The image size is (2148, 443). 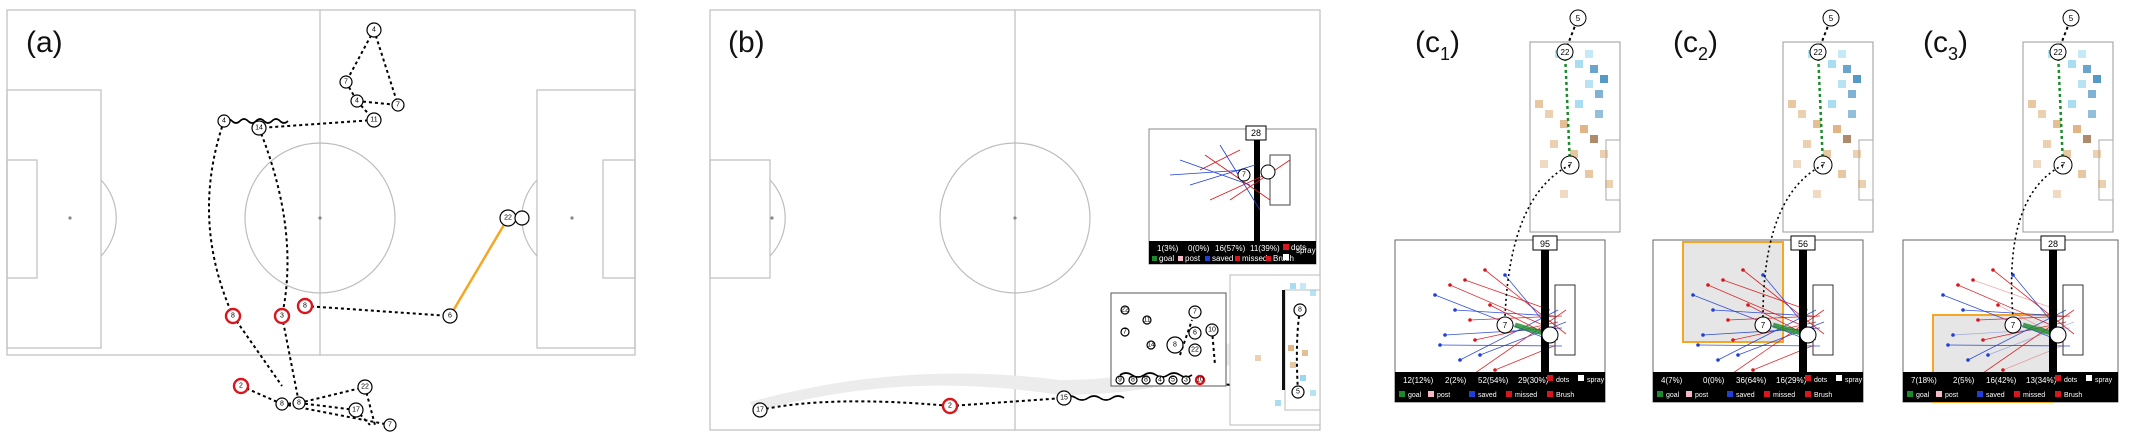 What do you see at coordinates (1147, 320) in the screenshot?
I see `panel-b-node: 11` at bounding box center [1147, 320].